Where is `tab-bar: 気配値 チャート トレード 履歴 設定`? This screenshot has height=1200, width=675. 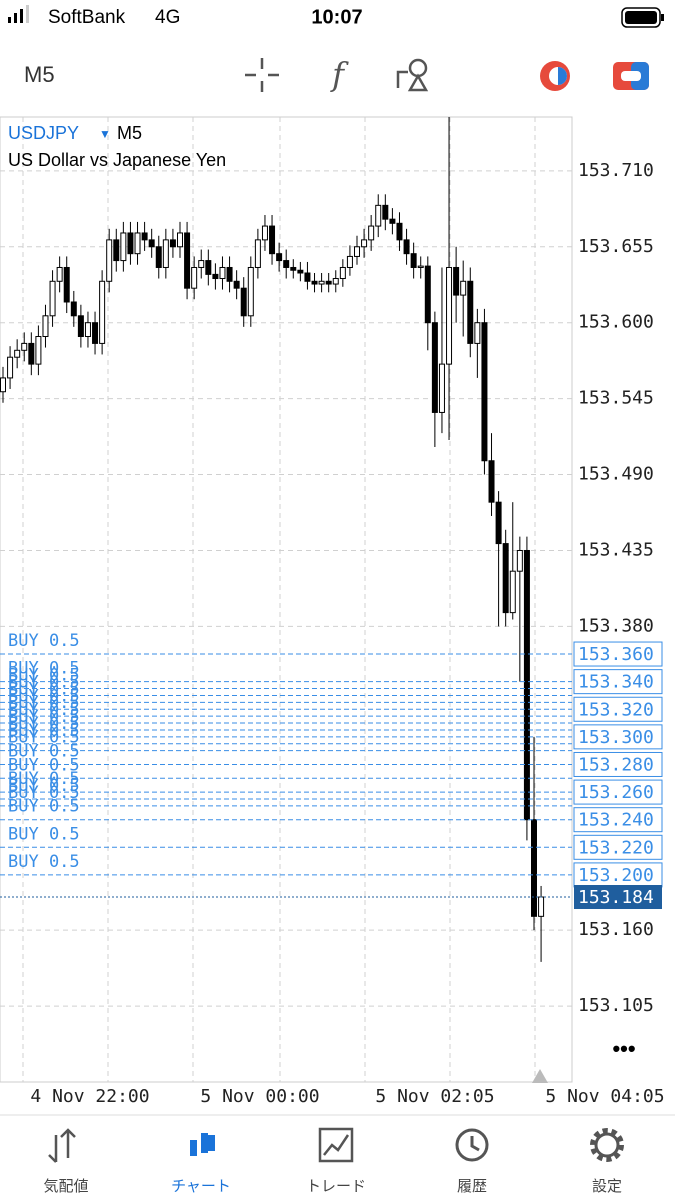 tab-bar: 気配値 チャート トレード 履歴 設定 is located at coordinates (337, 1154).